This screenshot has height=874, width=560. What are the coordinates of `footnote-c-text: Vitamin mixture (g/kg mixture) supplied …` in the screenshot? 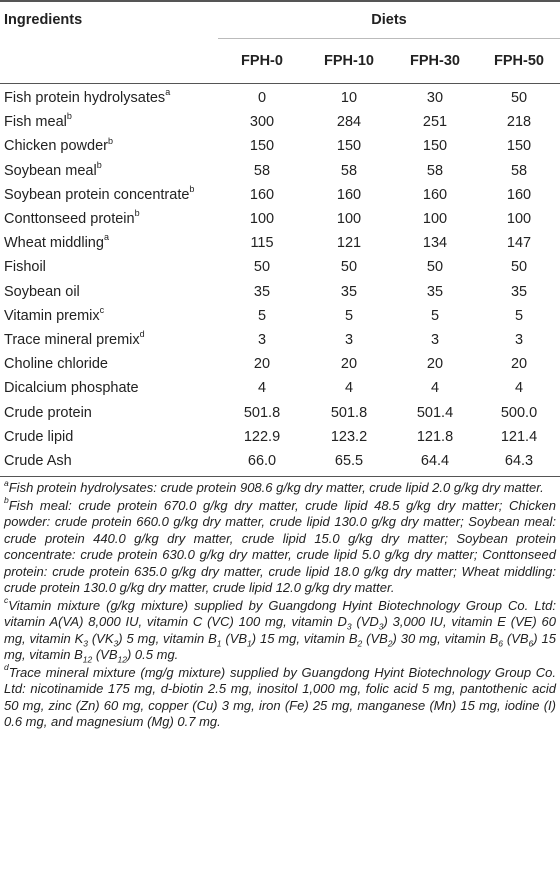 It's located at (280, 631).